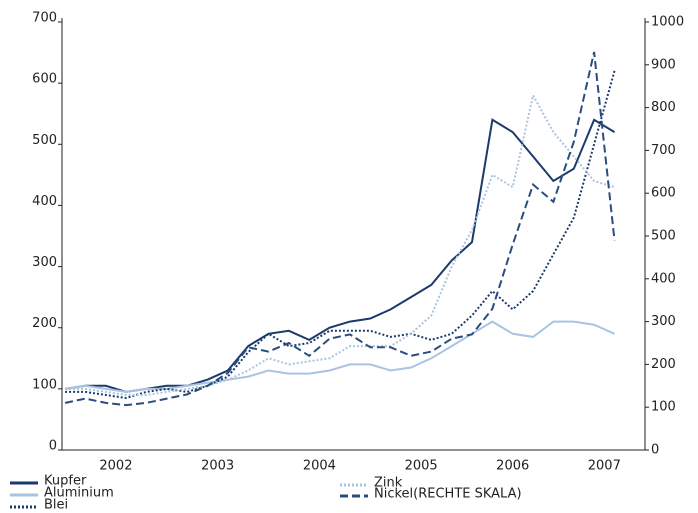 The image size is (698, 513). Describe the element at coordinates (388, 483) in the screenshot. I see `legend-label: Zink` at that location.